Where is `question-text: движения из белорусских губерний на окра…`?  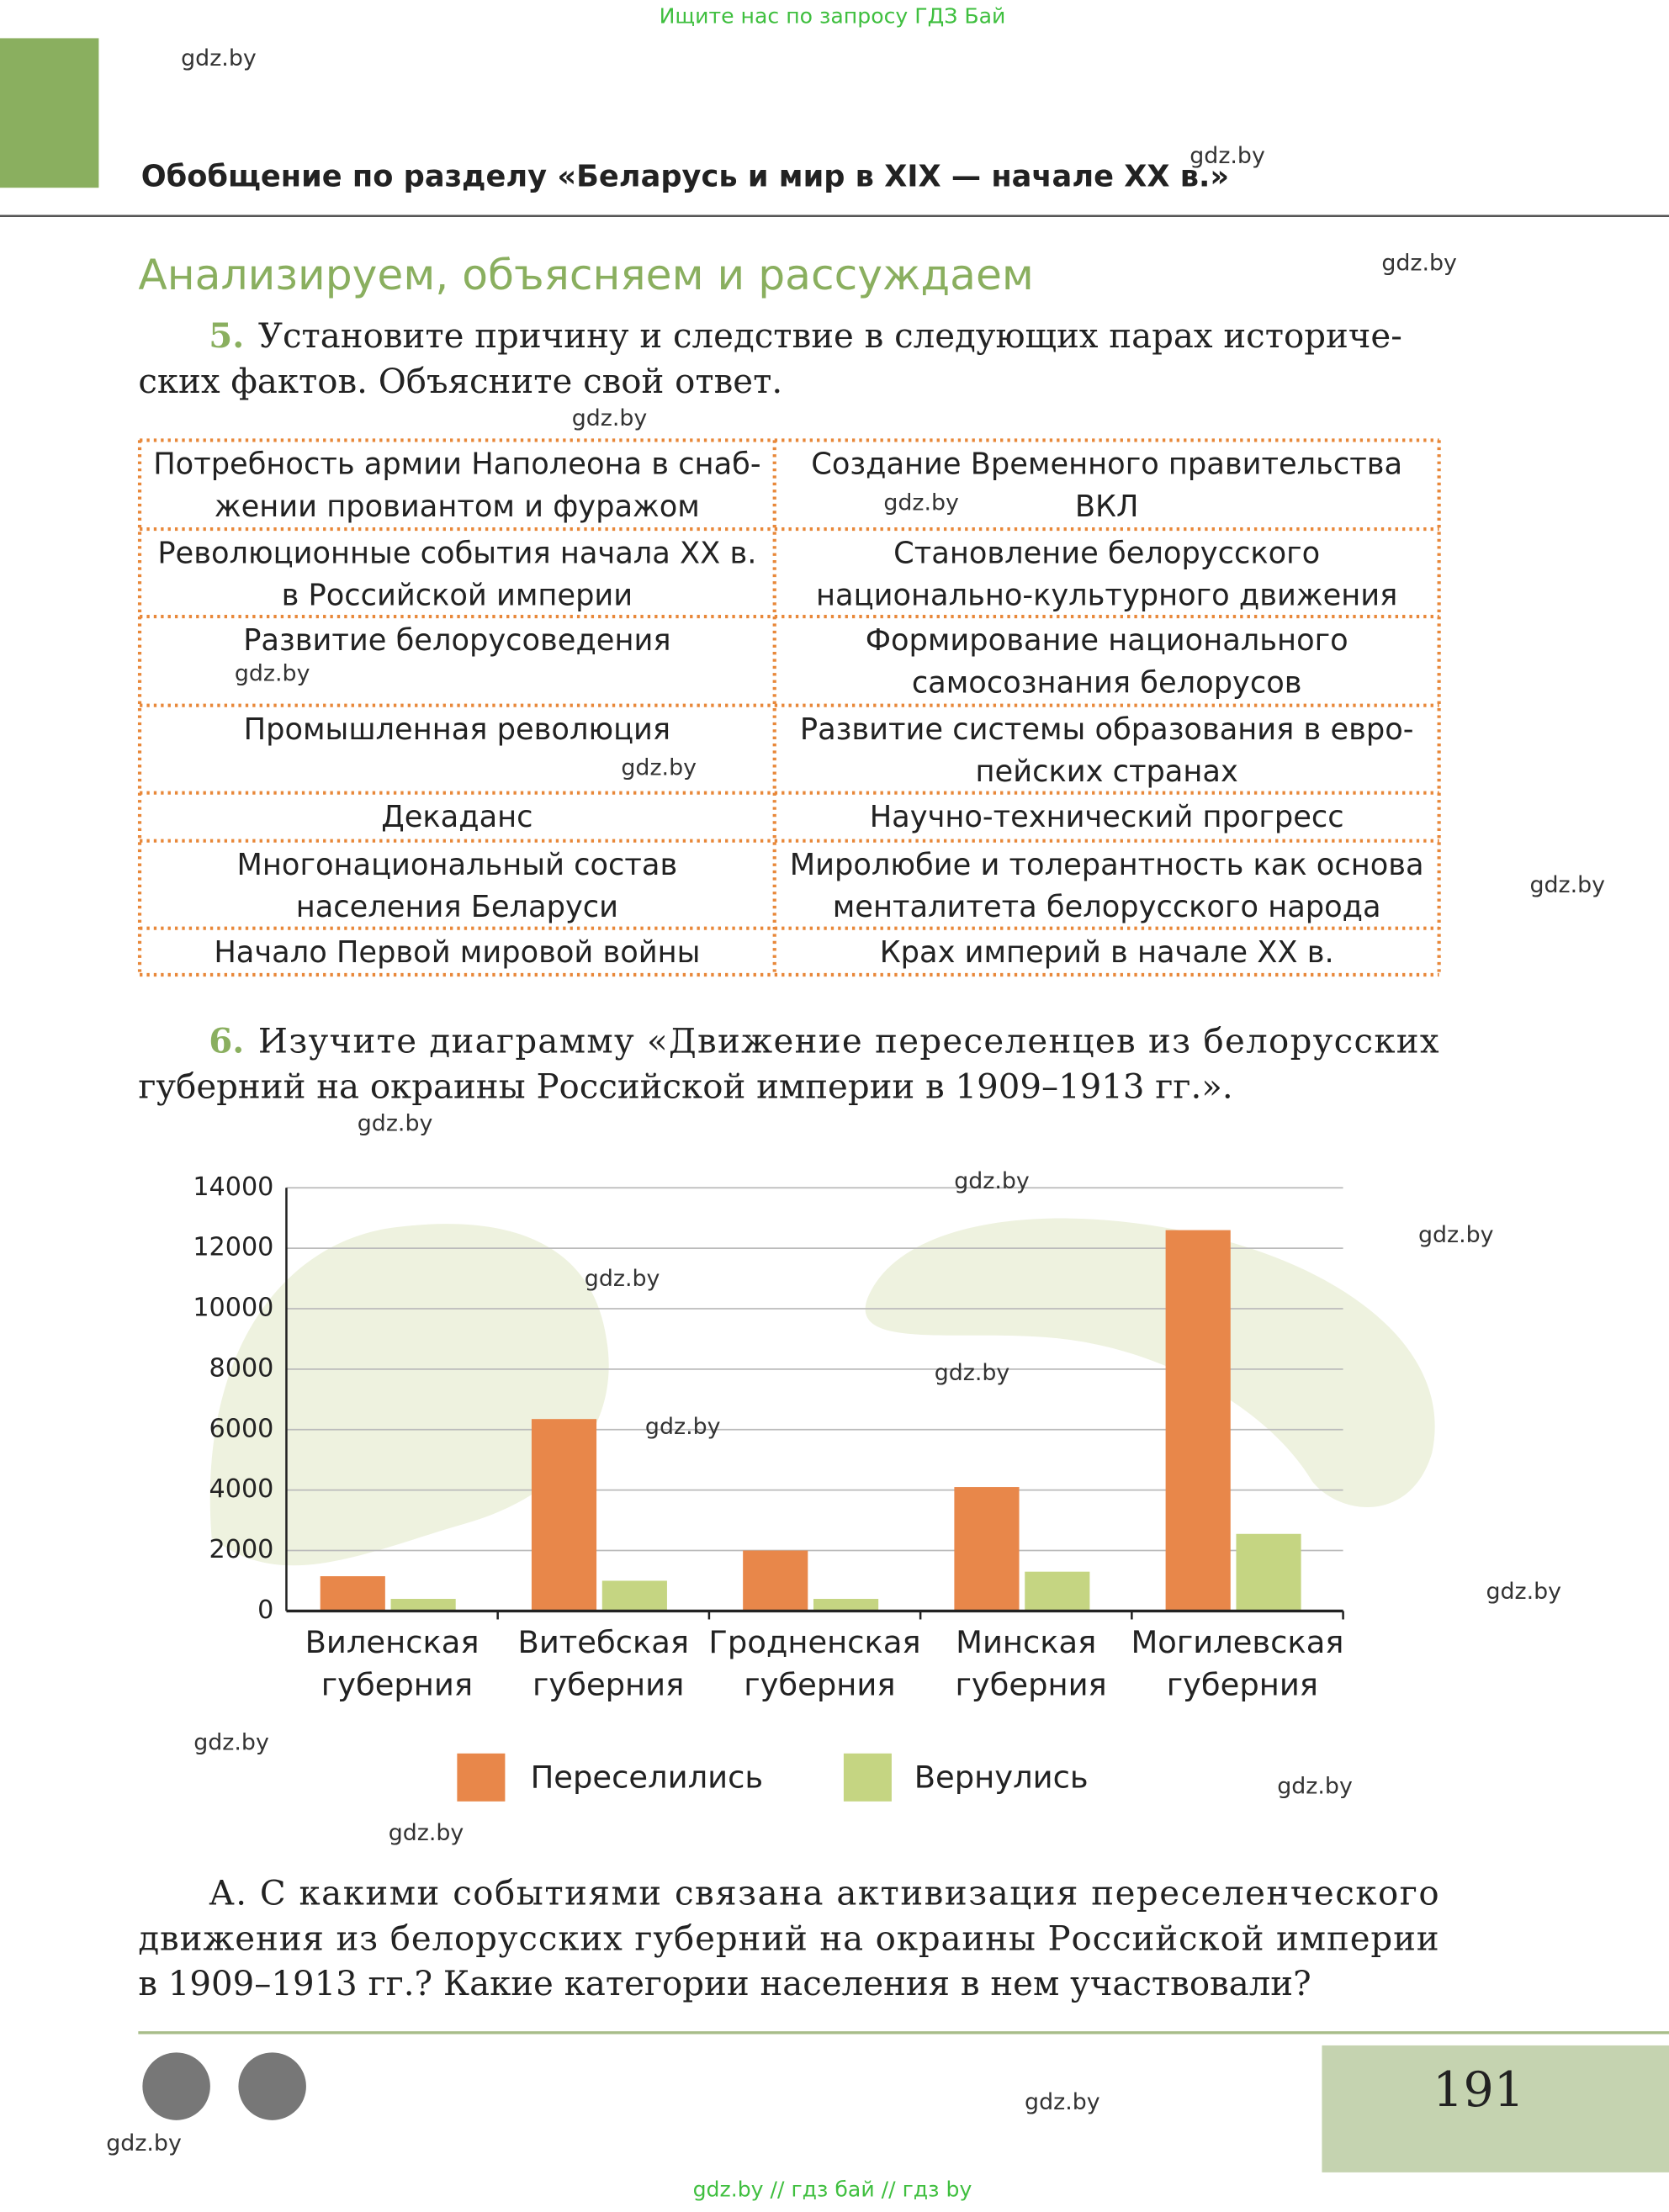
question-text: движения из белорусских губерний на окра… is located at coordinates (788, 1938).